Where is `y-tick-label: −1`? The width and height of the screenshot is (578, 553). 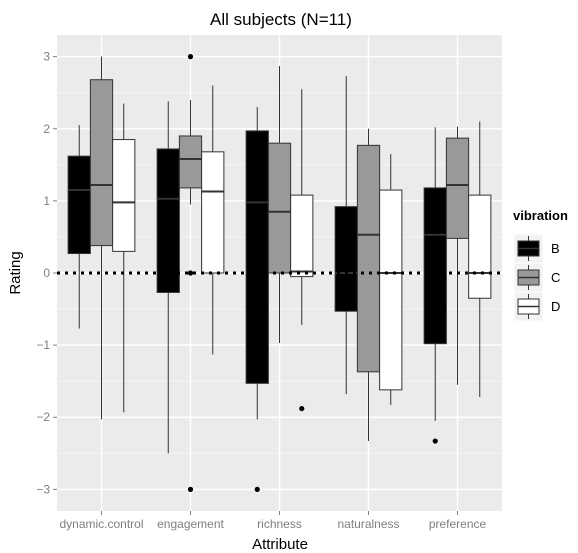
y-tick-label: −1 is located at coordinates (43, 345).